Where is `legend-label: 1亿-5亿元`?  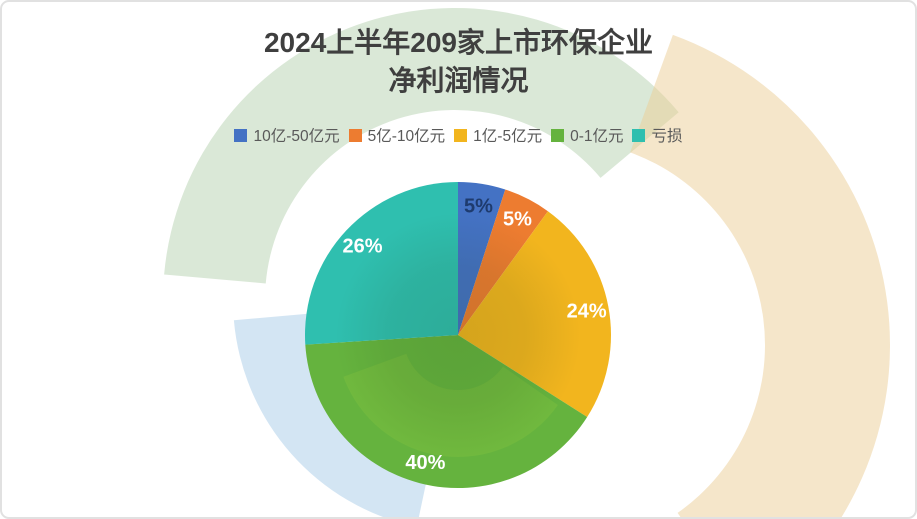 legend-label: 1亿-5亿元 is located at coordinates (508, 136).